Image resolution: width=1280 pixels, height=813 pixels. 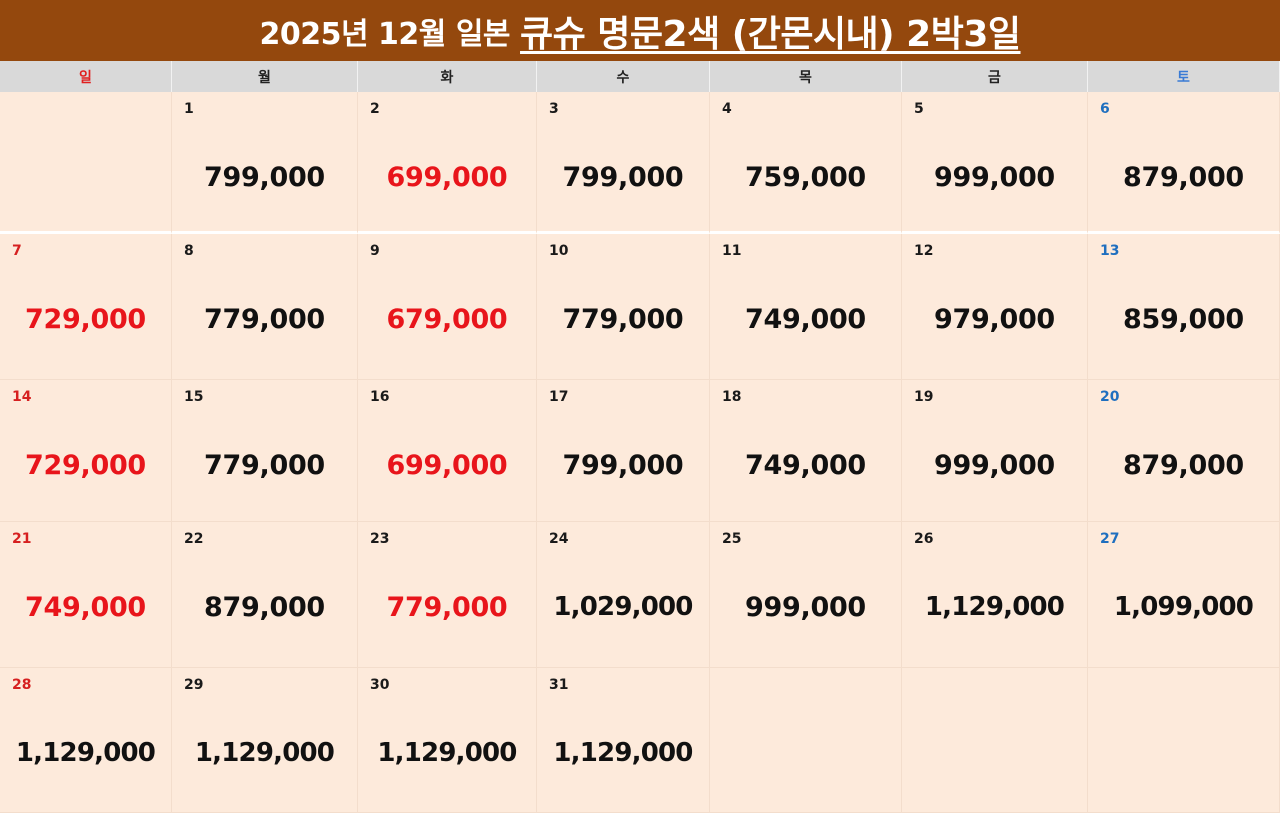 I want to click on calendar-day-cell: 29 1,129,000, so click(x=265, y=740).